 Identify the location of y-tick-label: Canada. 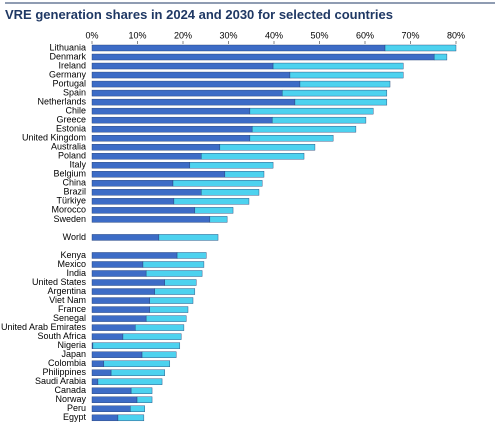
(70, 390).